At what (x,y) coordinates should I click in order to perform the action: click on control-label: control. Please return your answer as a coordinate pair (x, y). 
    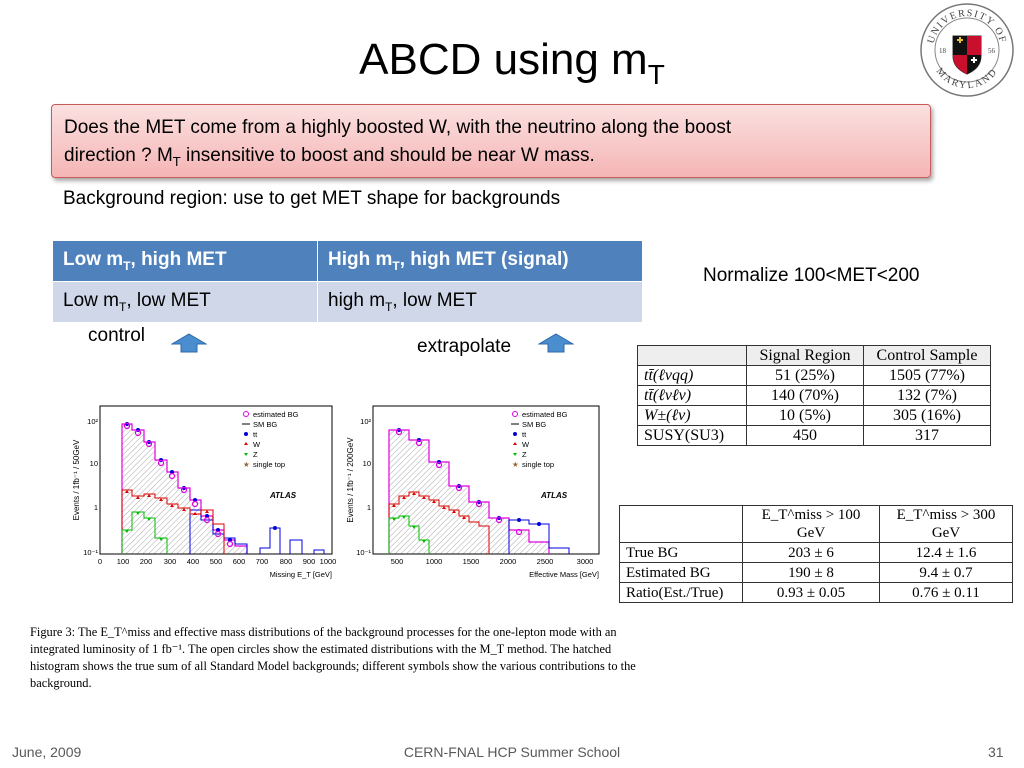
    Looking at the image, I should click on (117, 335).